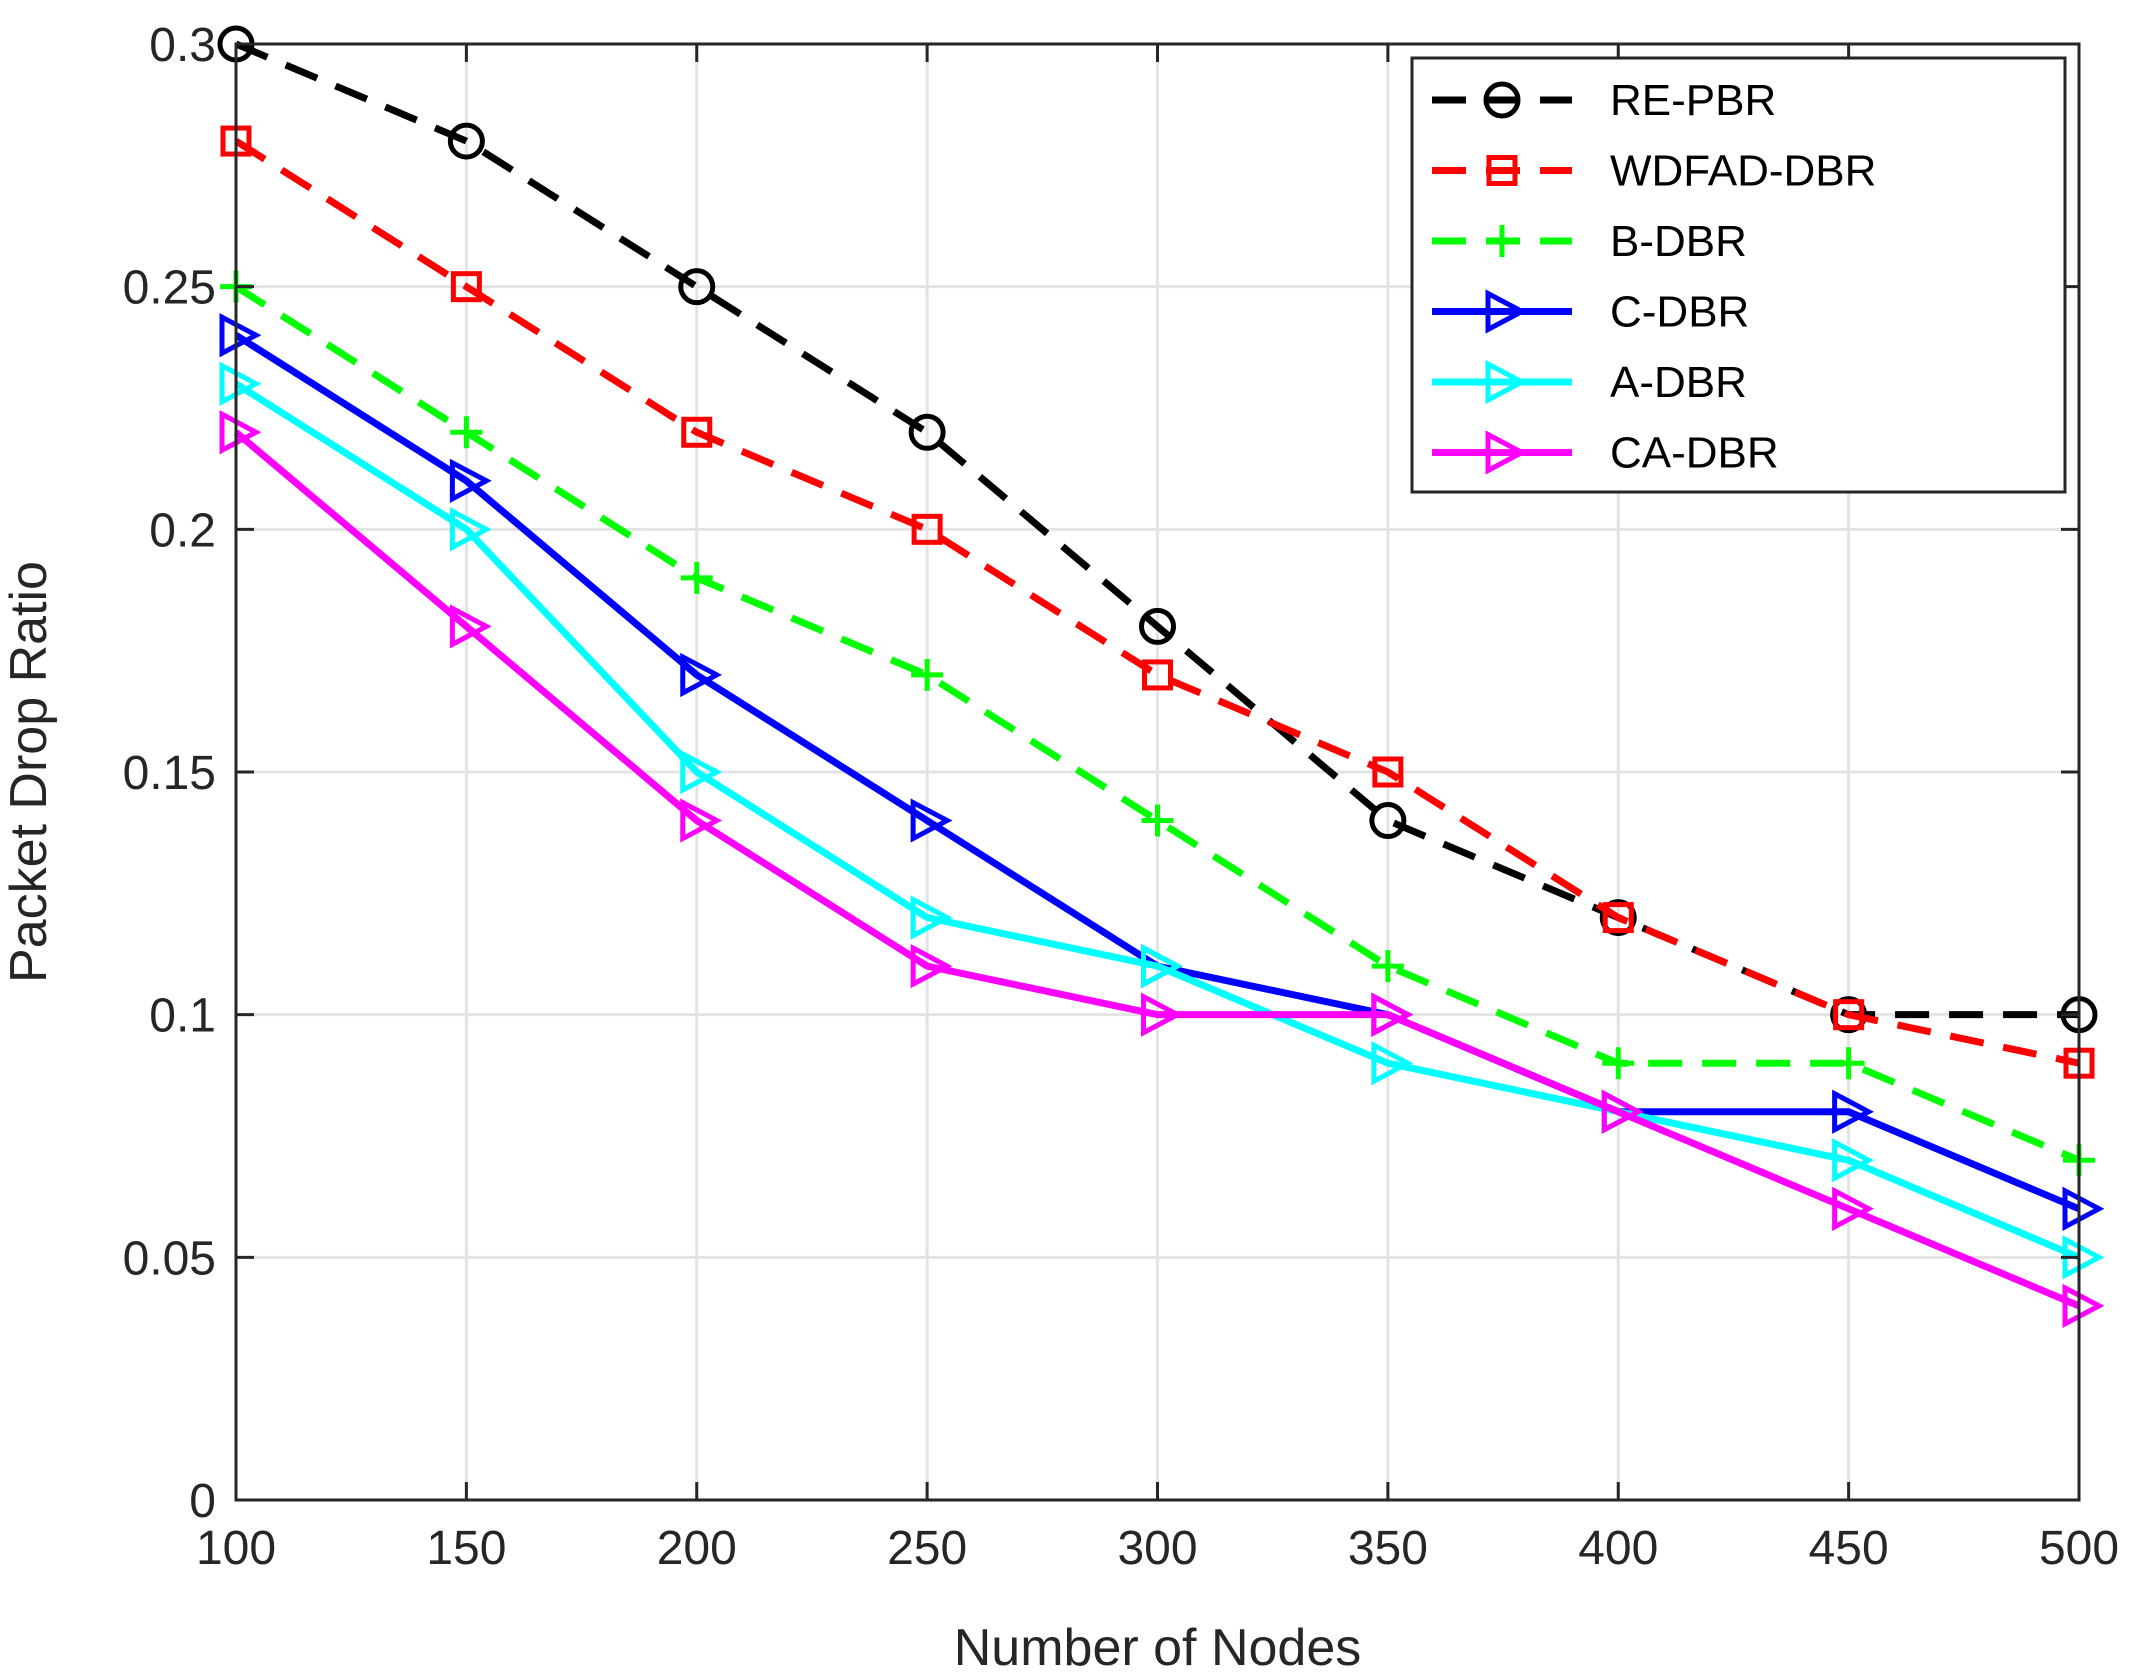  Describe the element at coordinates (182, 530) in the screenshot. I see `y-tick-label: 0.2` at that location.